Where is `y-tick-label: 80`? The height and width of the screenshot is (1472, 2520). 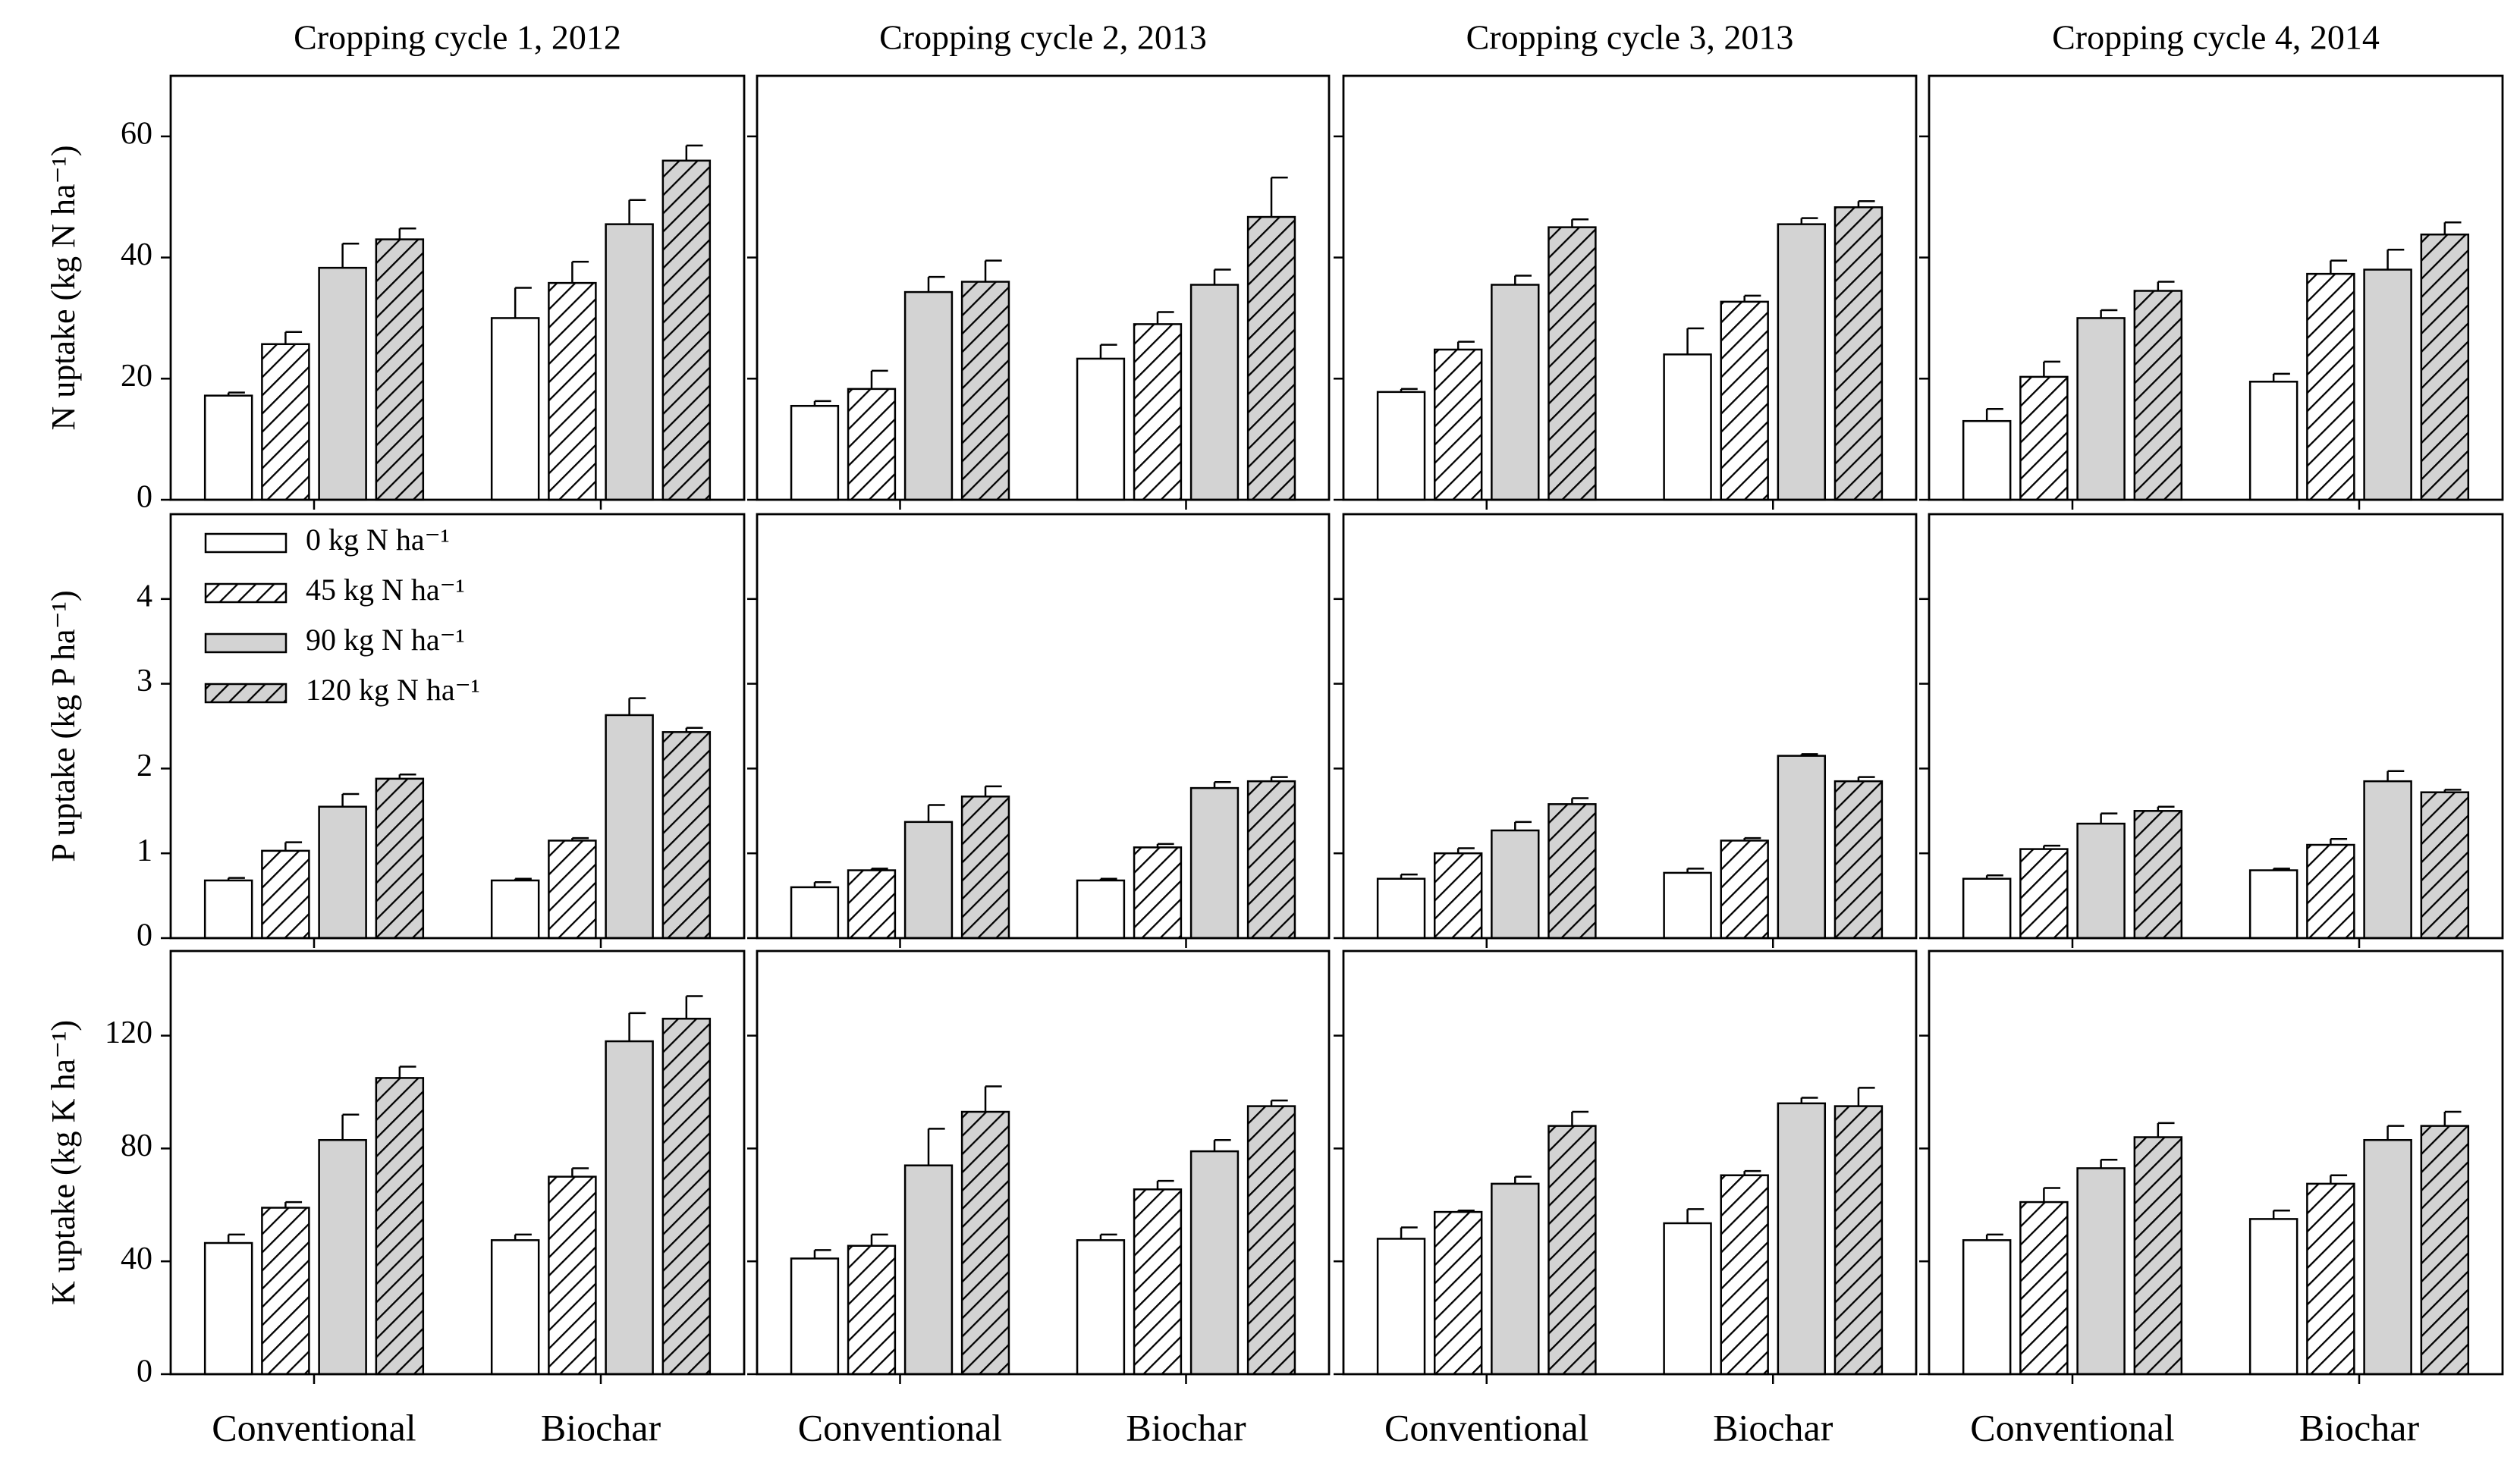 y-tick-label: 80 is located at coordinates (136, 1145).